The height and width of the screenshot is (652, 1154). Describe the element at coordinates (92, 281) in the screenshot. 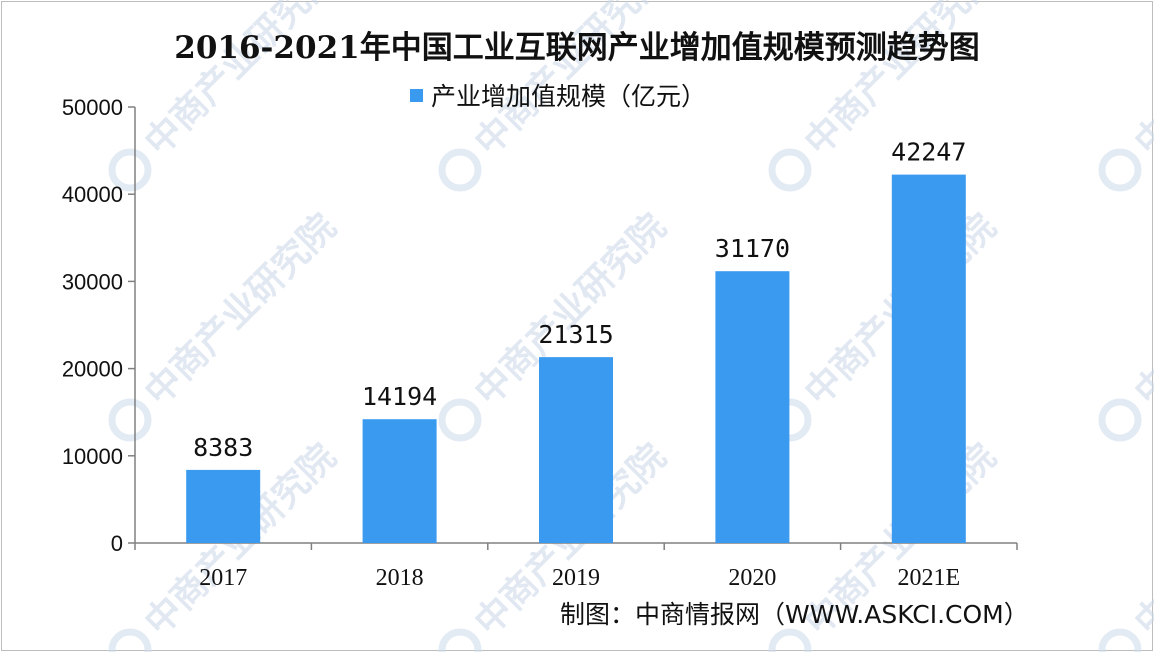

I see `y-tick-label: 30000` at that location.